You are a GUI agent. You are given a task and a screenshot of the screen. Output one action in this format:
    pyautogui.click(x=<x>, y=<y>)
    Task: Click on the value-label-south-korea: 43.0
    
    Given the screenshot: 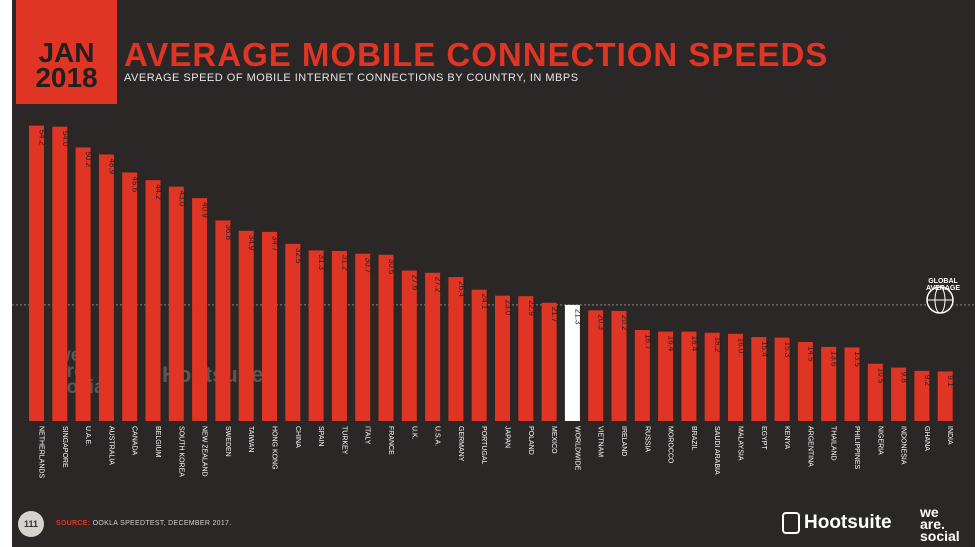 What is the action you would take?
    pyautogui.click(x=181, y=199)
    